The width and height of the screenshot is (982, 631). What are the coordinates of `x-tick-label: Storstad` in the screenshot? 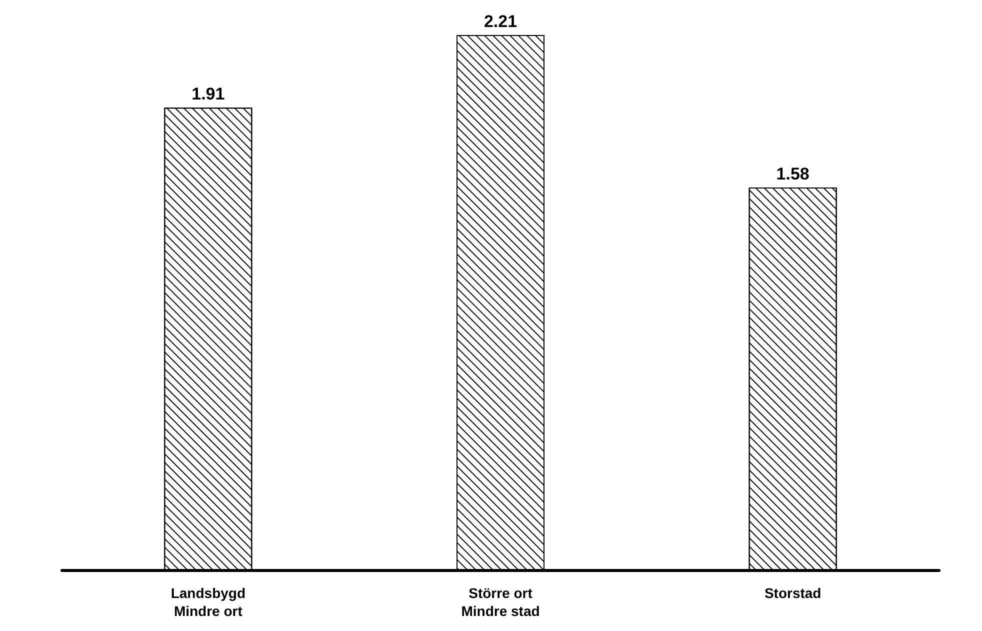 It's located at (793, 593).